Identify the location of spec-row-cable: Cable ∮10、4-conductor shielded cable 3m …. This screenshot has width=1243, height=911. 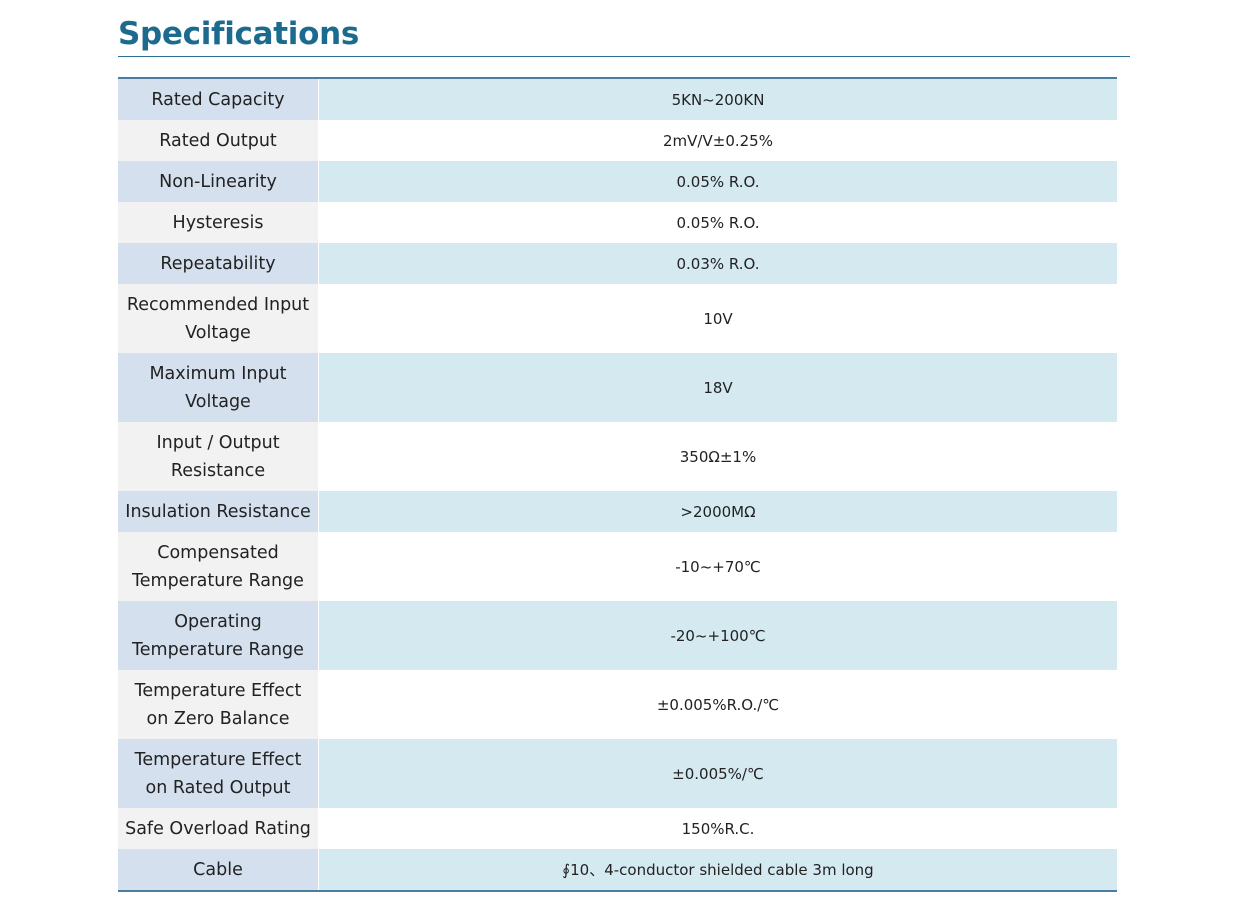
(617, 869).